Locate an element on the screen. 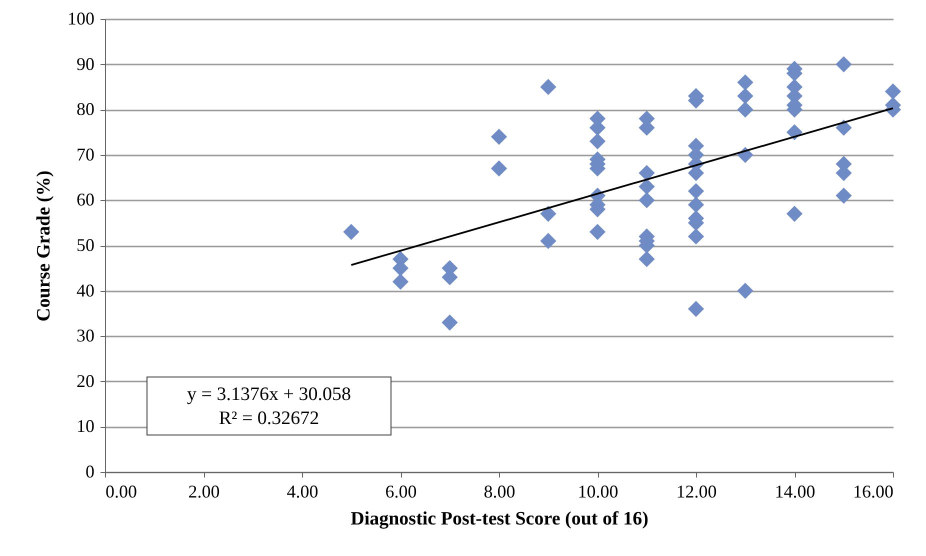  x-tick-label: 14.00 is located at coordinates (795, 492).